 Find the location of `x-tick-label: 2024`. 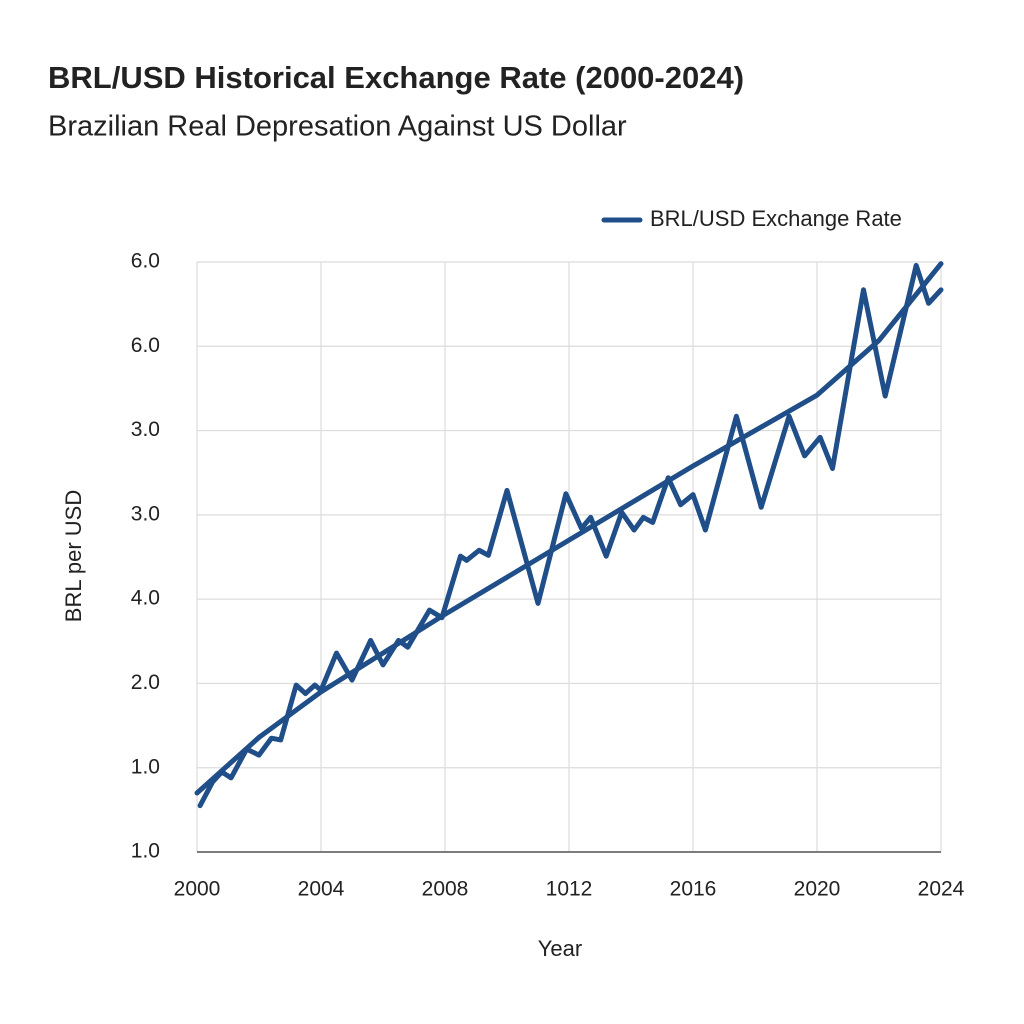

x-tick-label: 2024 is located at coordinates (941, 889).